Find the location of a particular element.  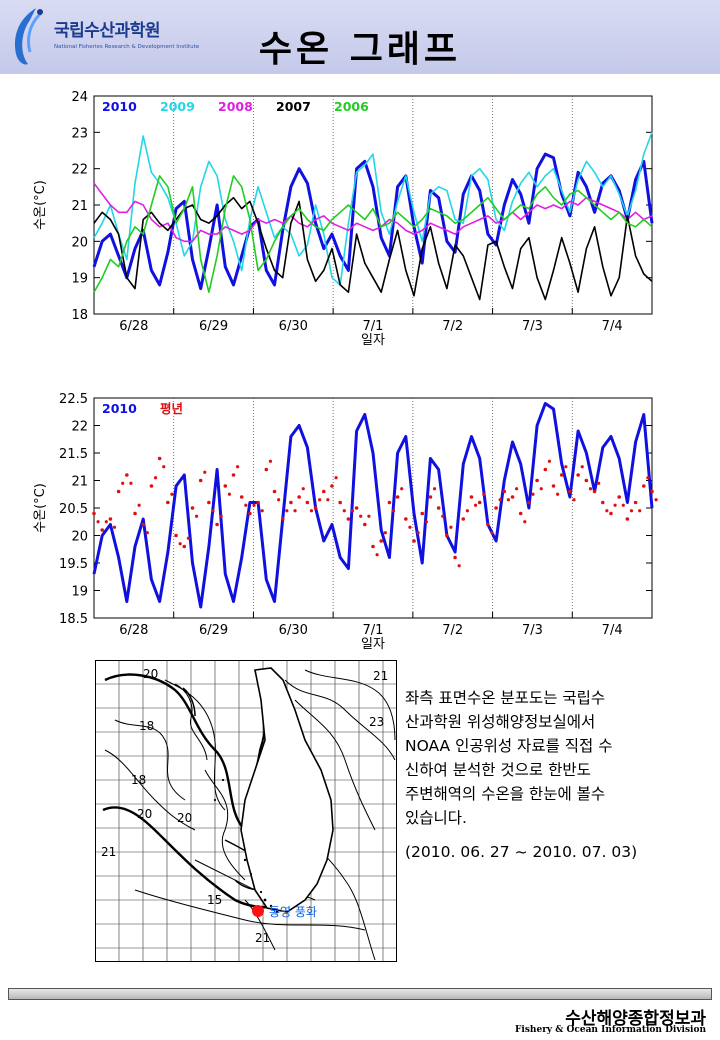

footer-division-en: Fishery & Ocean Information Division is located at coordinates (610, 1030).